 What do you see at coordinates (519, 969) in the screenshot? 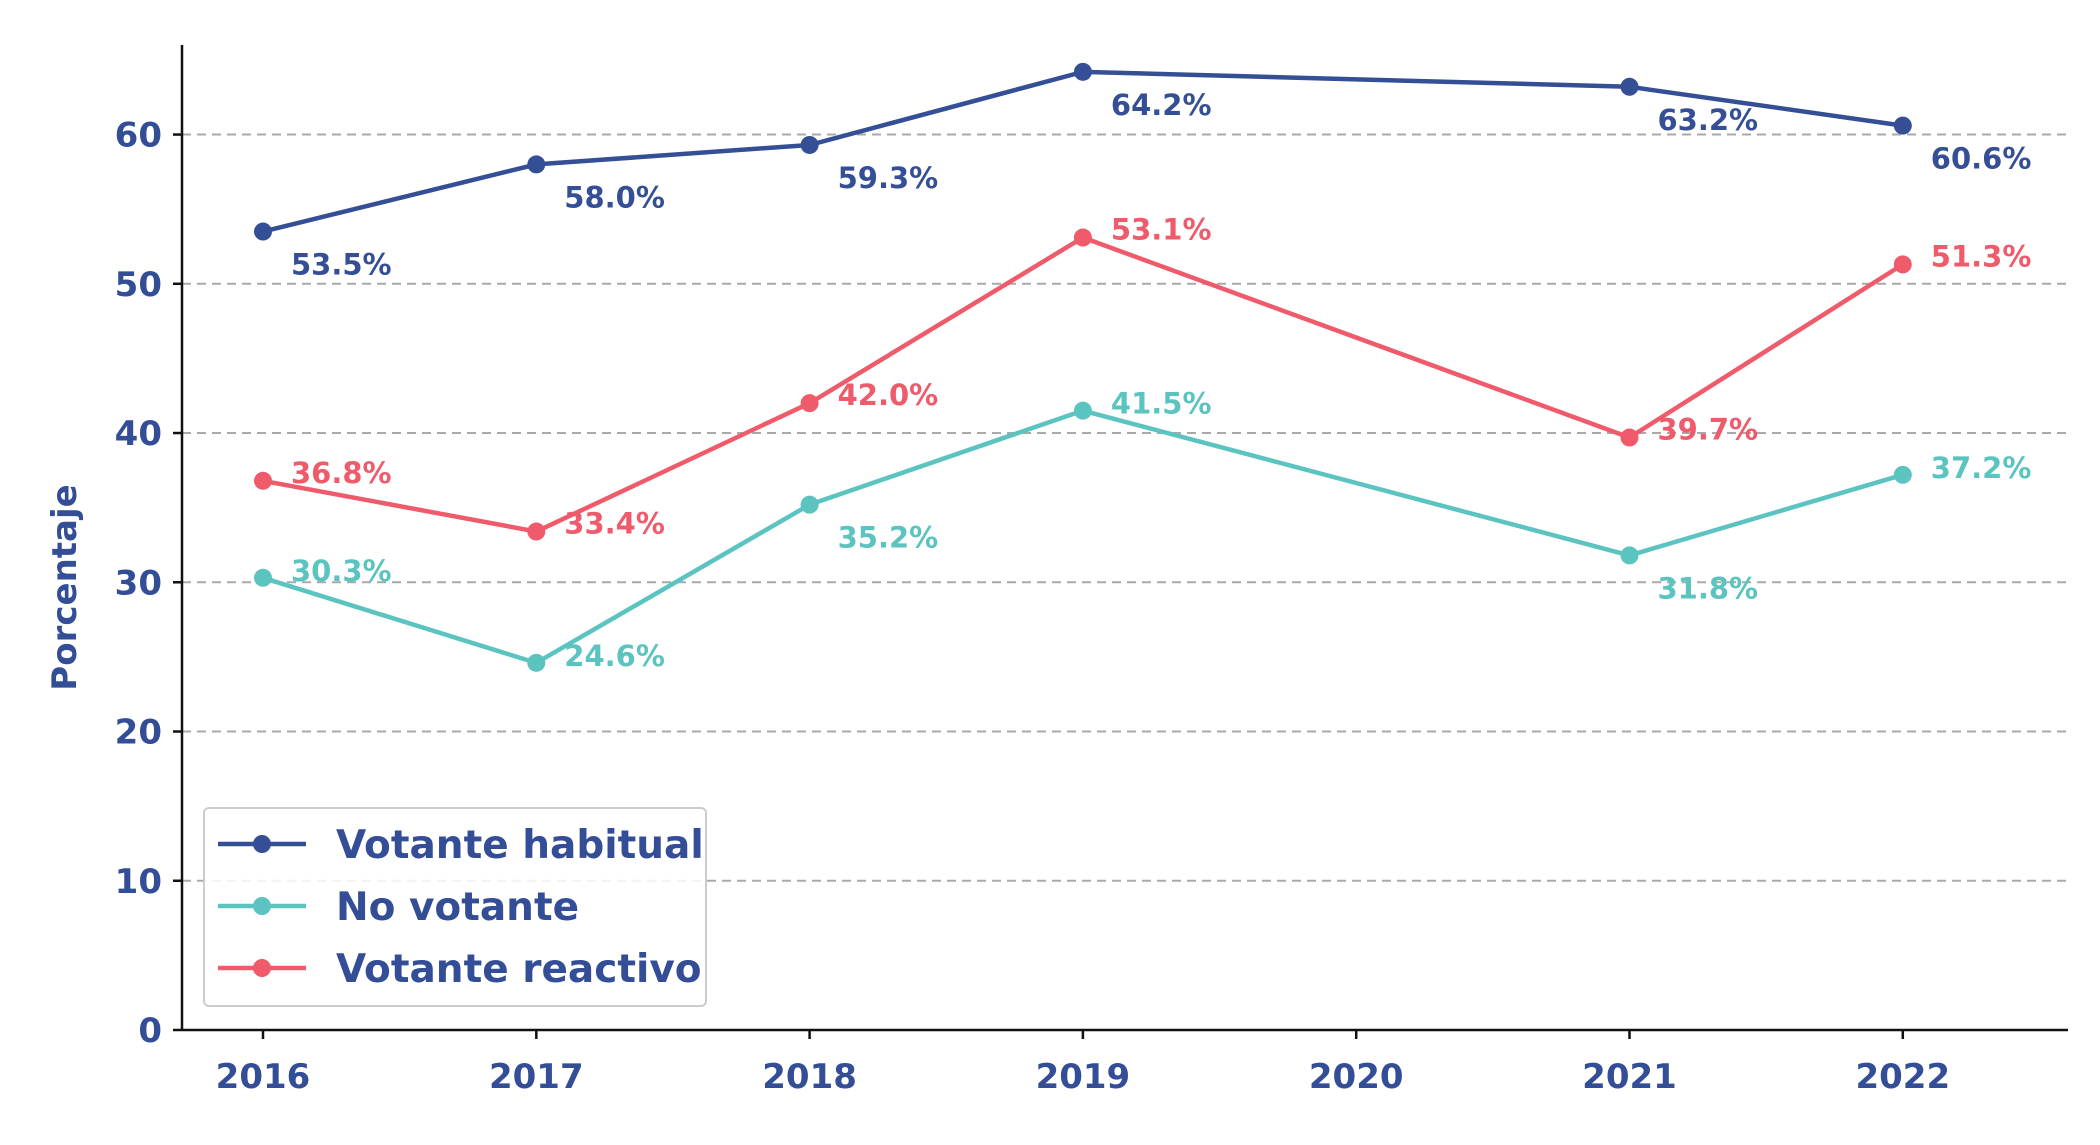
I see `legend-label: Votante reactivo` at bounding box center [519, 969].